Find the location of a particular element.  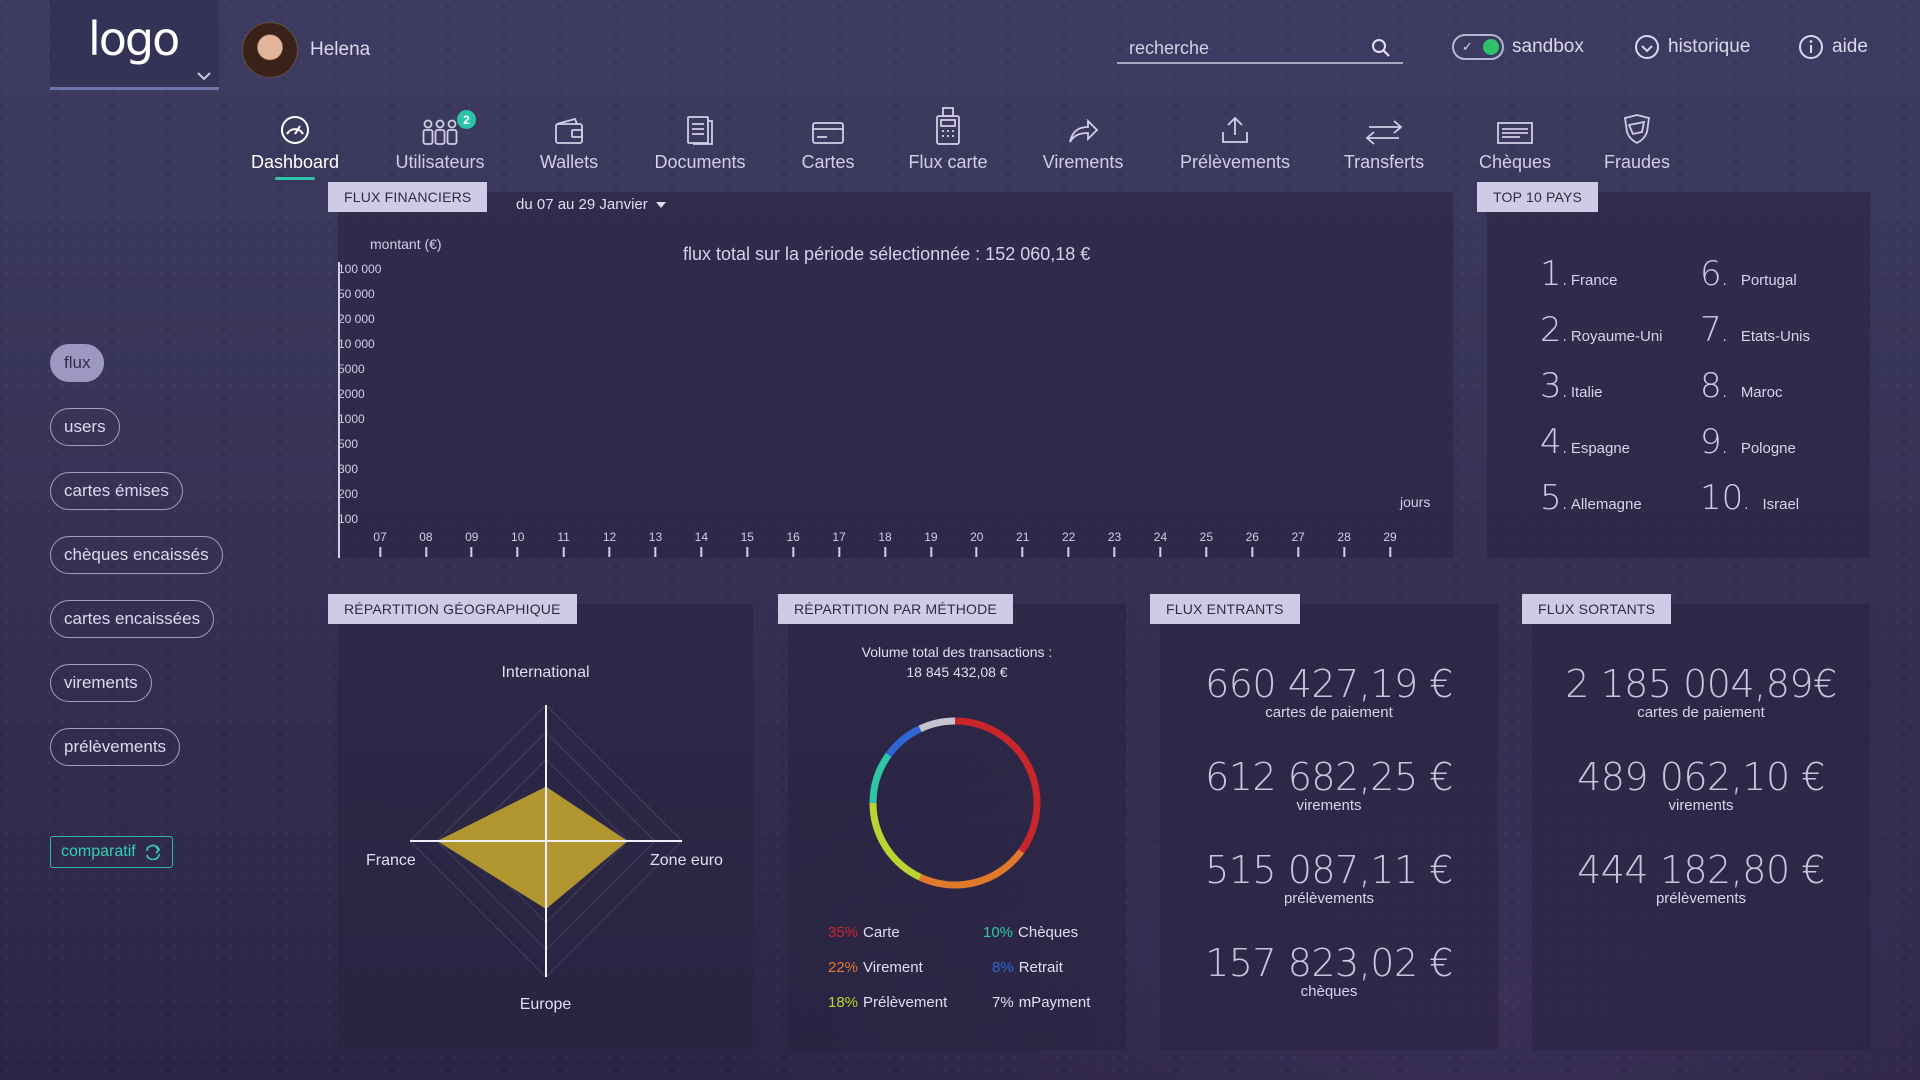

legend-percent: 8% is located at coordinates (1003, 967).